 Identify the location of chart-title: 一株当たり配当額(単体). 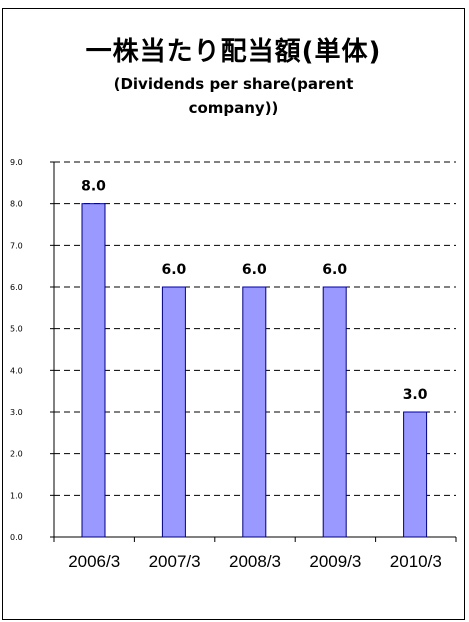
(233, 52).